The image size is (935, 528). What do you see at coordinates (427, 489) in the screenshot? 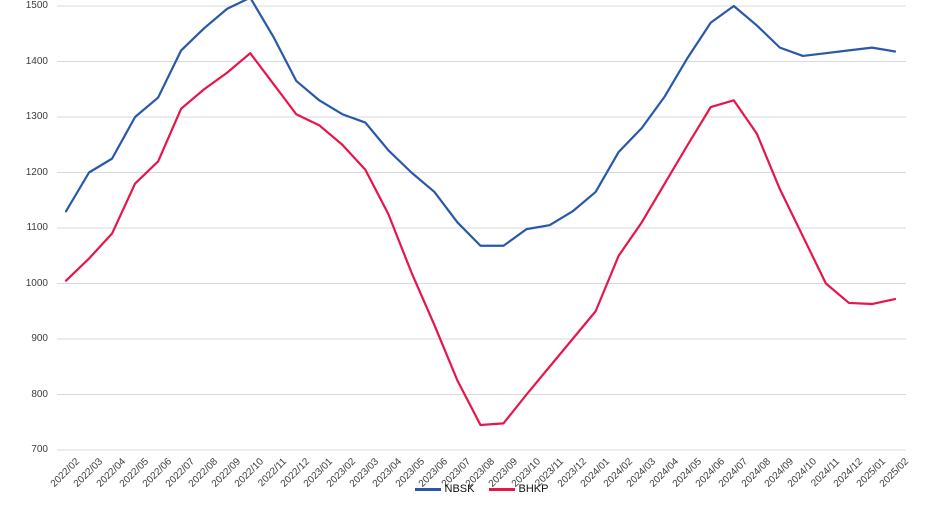
I see `legend-swatch-nbsk` at bounding box center [427, 489].